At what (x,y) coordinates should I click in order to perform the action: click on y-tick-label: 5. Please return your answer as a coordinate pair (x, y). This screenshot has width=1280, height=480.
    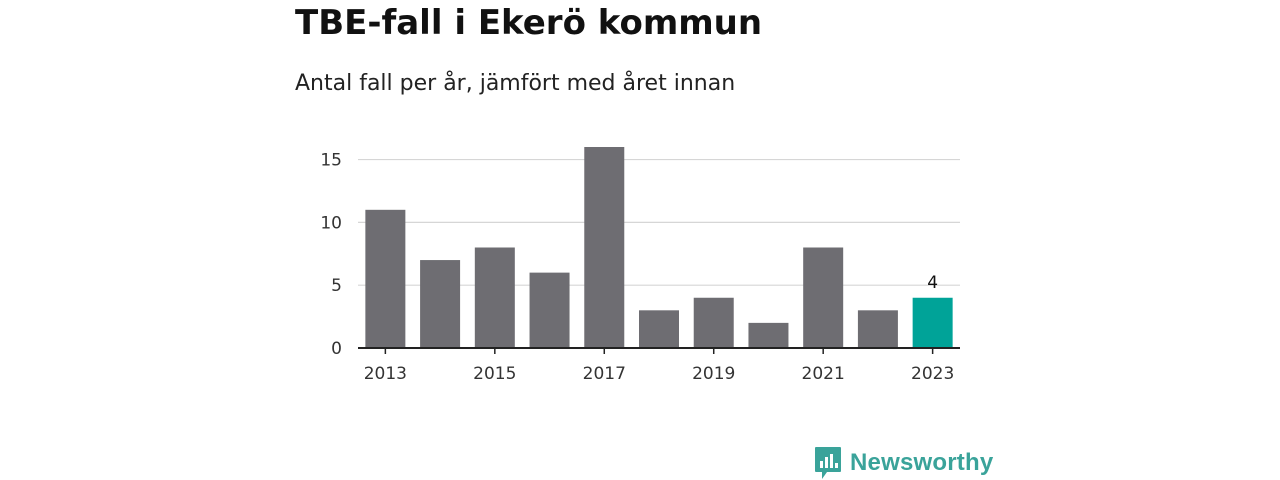
    Looking at the image, I should click on (336, 286).